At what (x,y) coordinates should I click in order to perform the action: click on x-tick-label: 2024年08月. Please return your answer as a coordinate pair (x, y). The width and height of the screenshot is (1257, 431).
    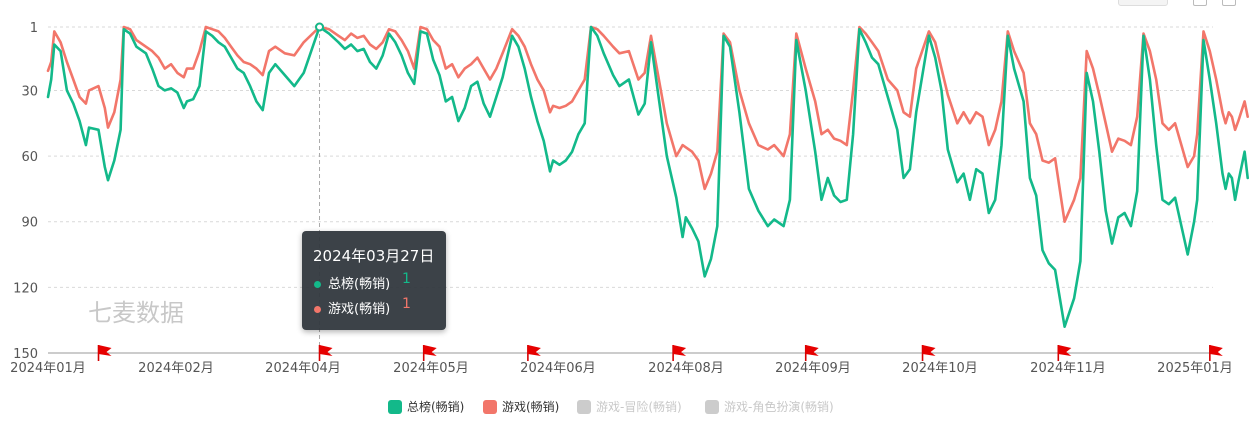
    Looking at the image, I should click on (686, 368).